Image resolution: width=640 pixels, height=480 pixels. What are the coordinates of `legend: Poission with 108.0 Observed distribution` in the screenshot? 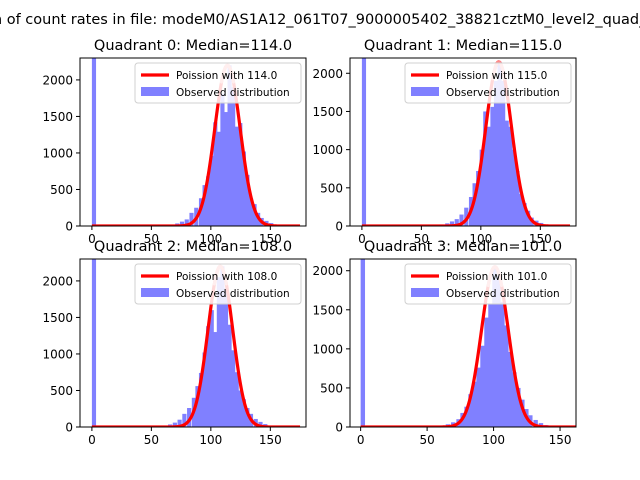 It's located at (218, 284).